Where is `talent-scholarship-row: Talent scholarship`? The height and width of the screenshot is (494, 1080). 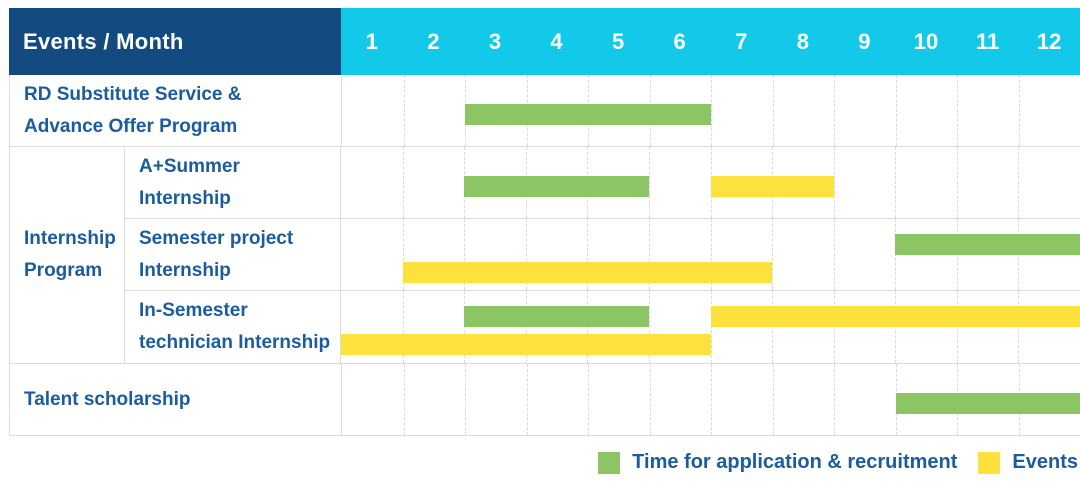 talent-scholarship-row: Talent scholarship is located at coordinates (545, 400).